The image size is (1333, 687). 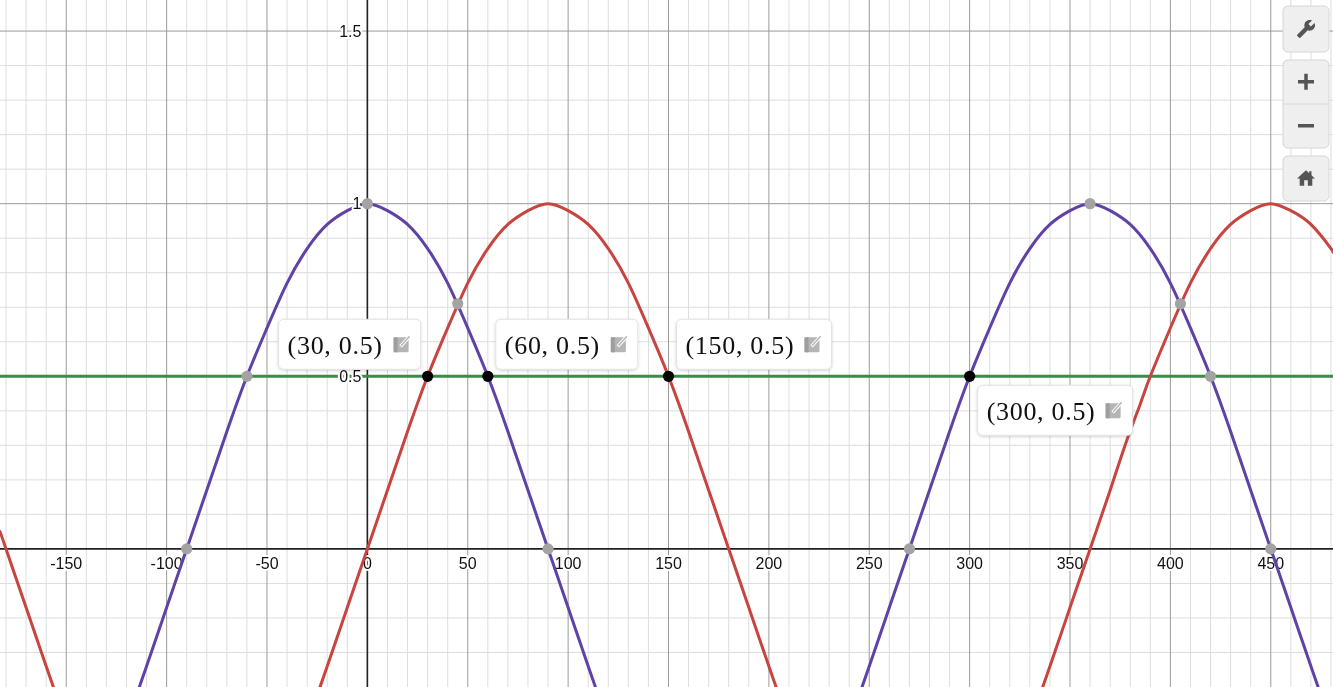 I want to click on x-tick-label: 300, so click(x=970, y=563).